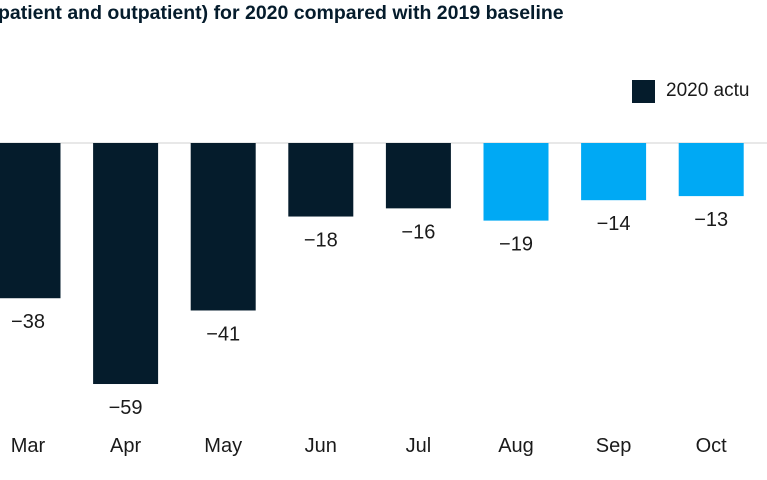 This screenshot has width=767, height=480. I want to click on bar-jul, so click(418, 176).